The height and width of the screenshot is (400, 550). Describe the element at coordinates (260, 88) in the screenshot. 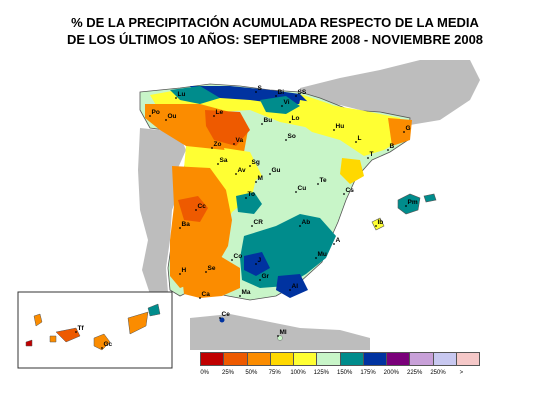

I see `city-label: S` at that location.